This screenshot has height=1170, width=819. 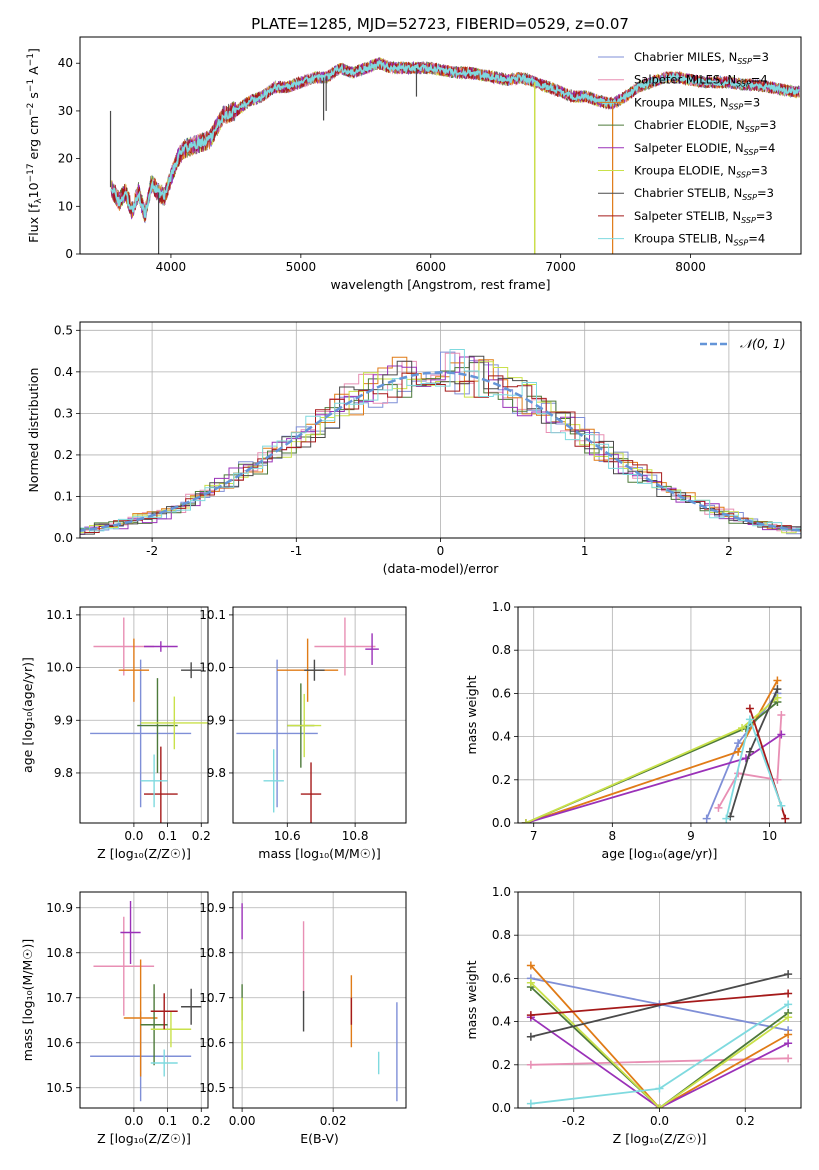 I want to click on y-tick-label: 0.5, so click(x=63, y=330).